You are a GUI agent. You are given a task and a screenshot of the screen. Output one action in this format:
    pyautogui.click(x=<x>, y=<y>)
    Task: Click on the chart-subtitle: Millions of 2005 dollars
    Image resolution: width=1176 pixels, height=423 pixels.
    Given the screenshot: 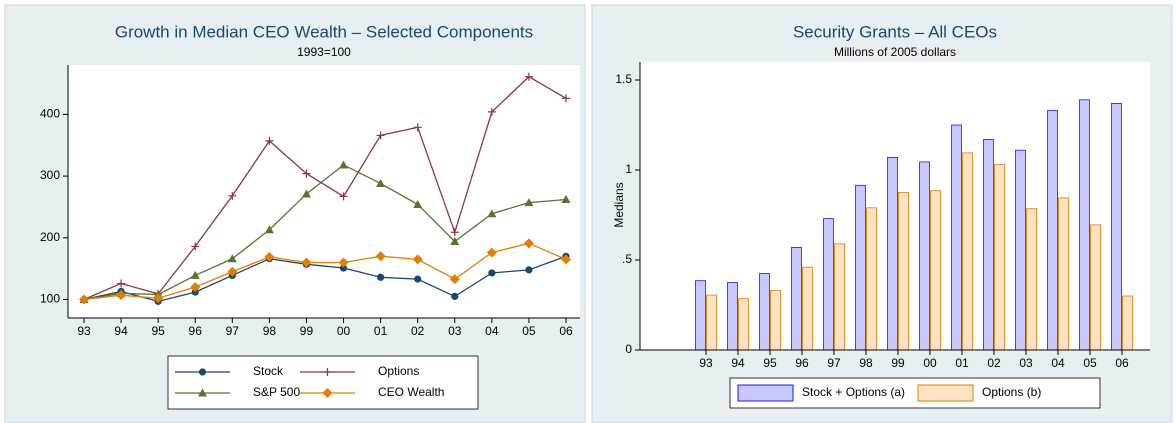 What is the action you would take?
    pyautogui.click(x=895, y=52)
    